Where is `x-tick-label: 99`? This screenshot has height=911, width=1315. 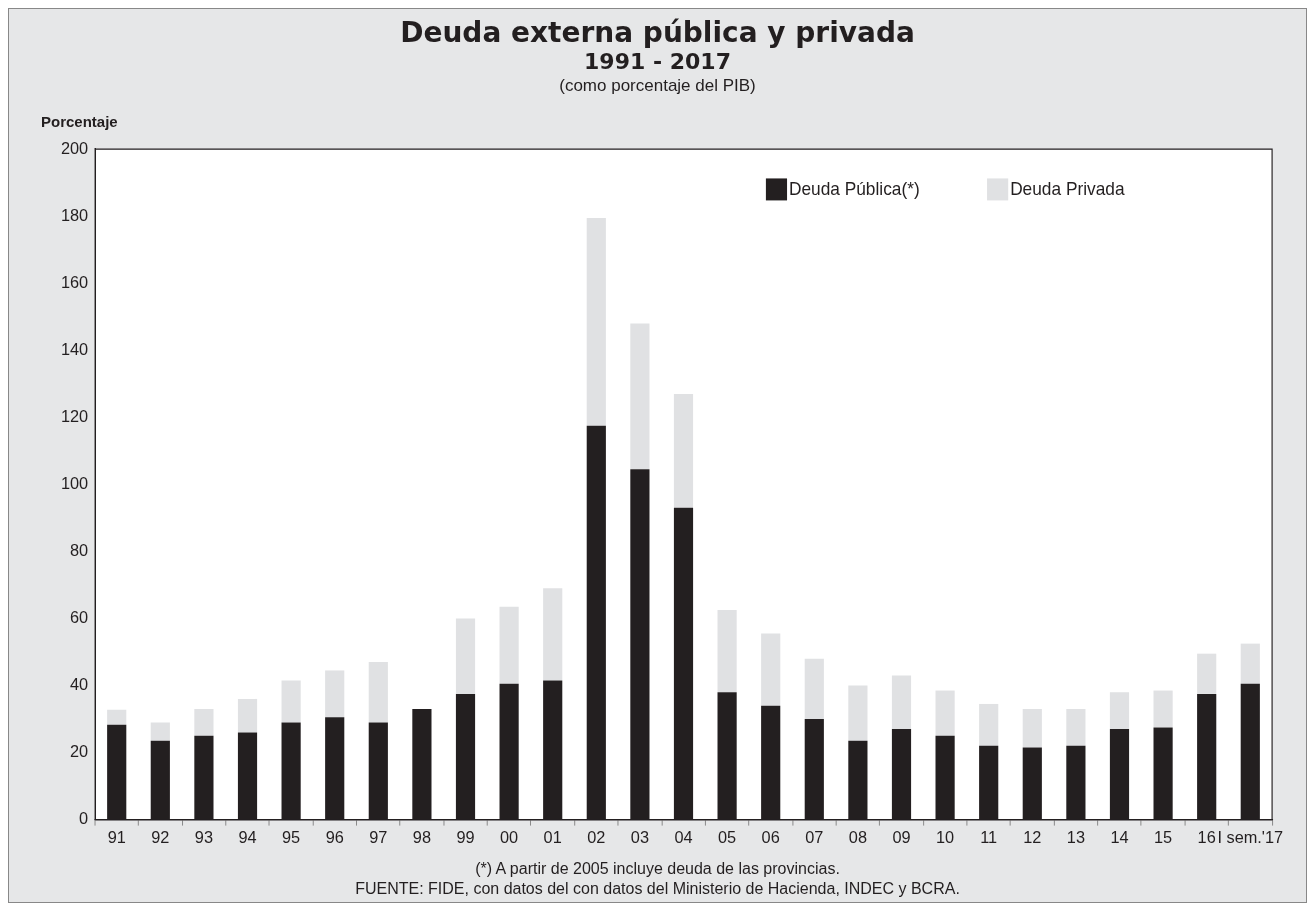 x-tick-label: 99 is located at coordinates (465, 838).